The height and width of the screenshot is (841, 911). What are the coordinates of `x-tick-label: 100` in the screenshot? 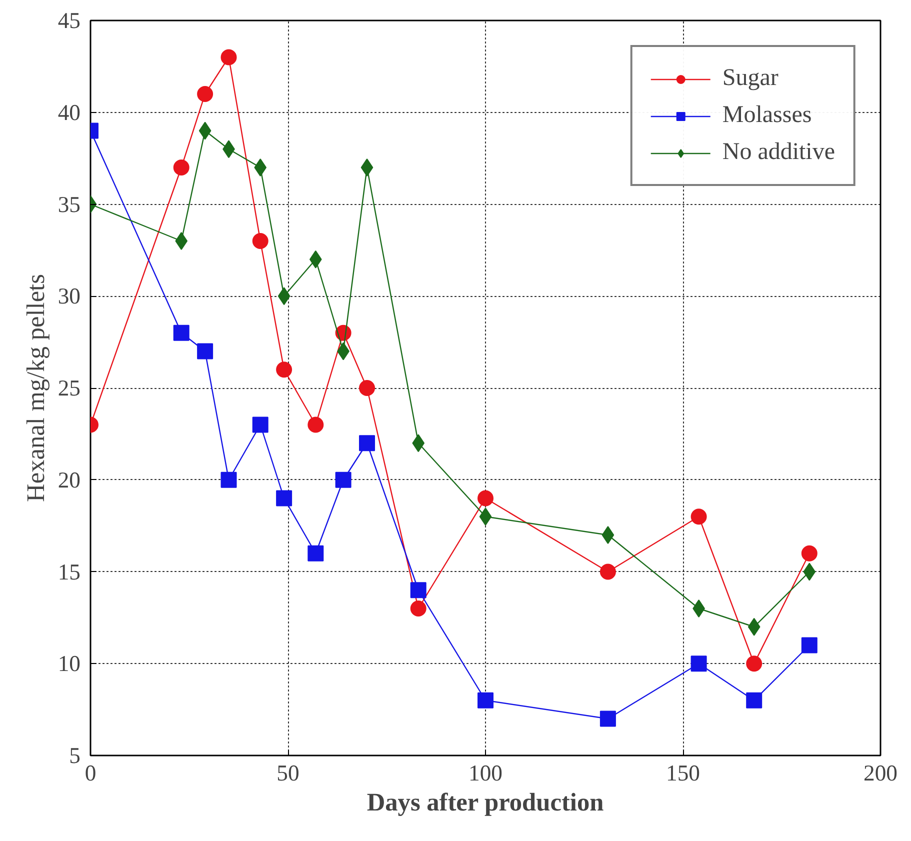 It's located at (485, 773).